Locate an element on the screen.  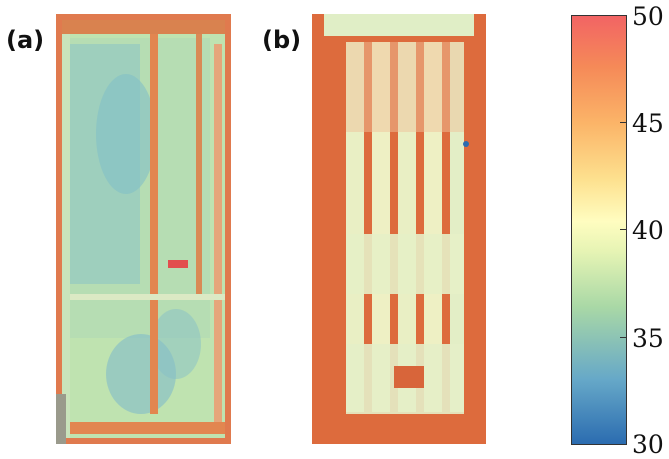
panel-a-label: (a) is located at coordinates (25, 40).